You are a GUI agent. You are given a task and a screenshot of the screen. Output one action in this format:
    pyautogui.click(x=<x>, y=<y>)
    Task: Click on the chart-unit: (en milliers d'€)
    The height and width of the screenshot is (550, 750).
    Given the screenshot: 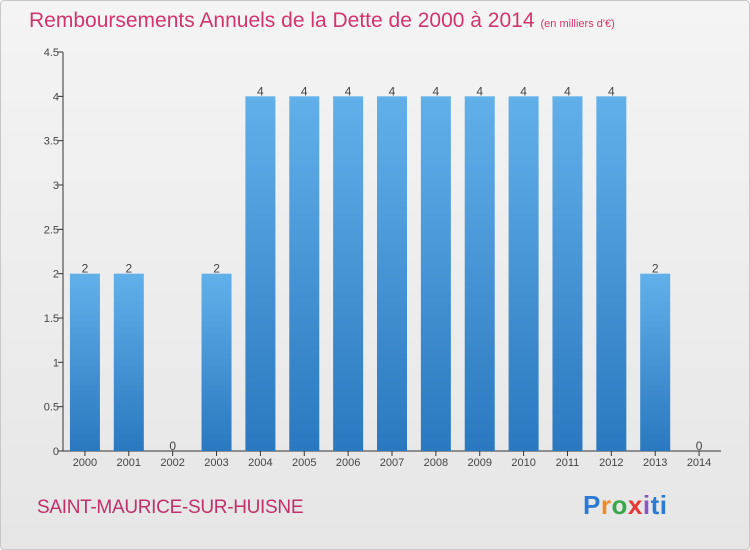 What is the action you would take?
    pyautogui.click(x=577, y=24)
    